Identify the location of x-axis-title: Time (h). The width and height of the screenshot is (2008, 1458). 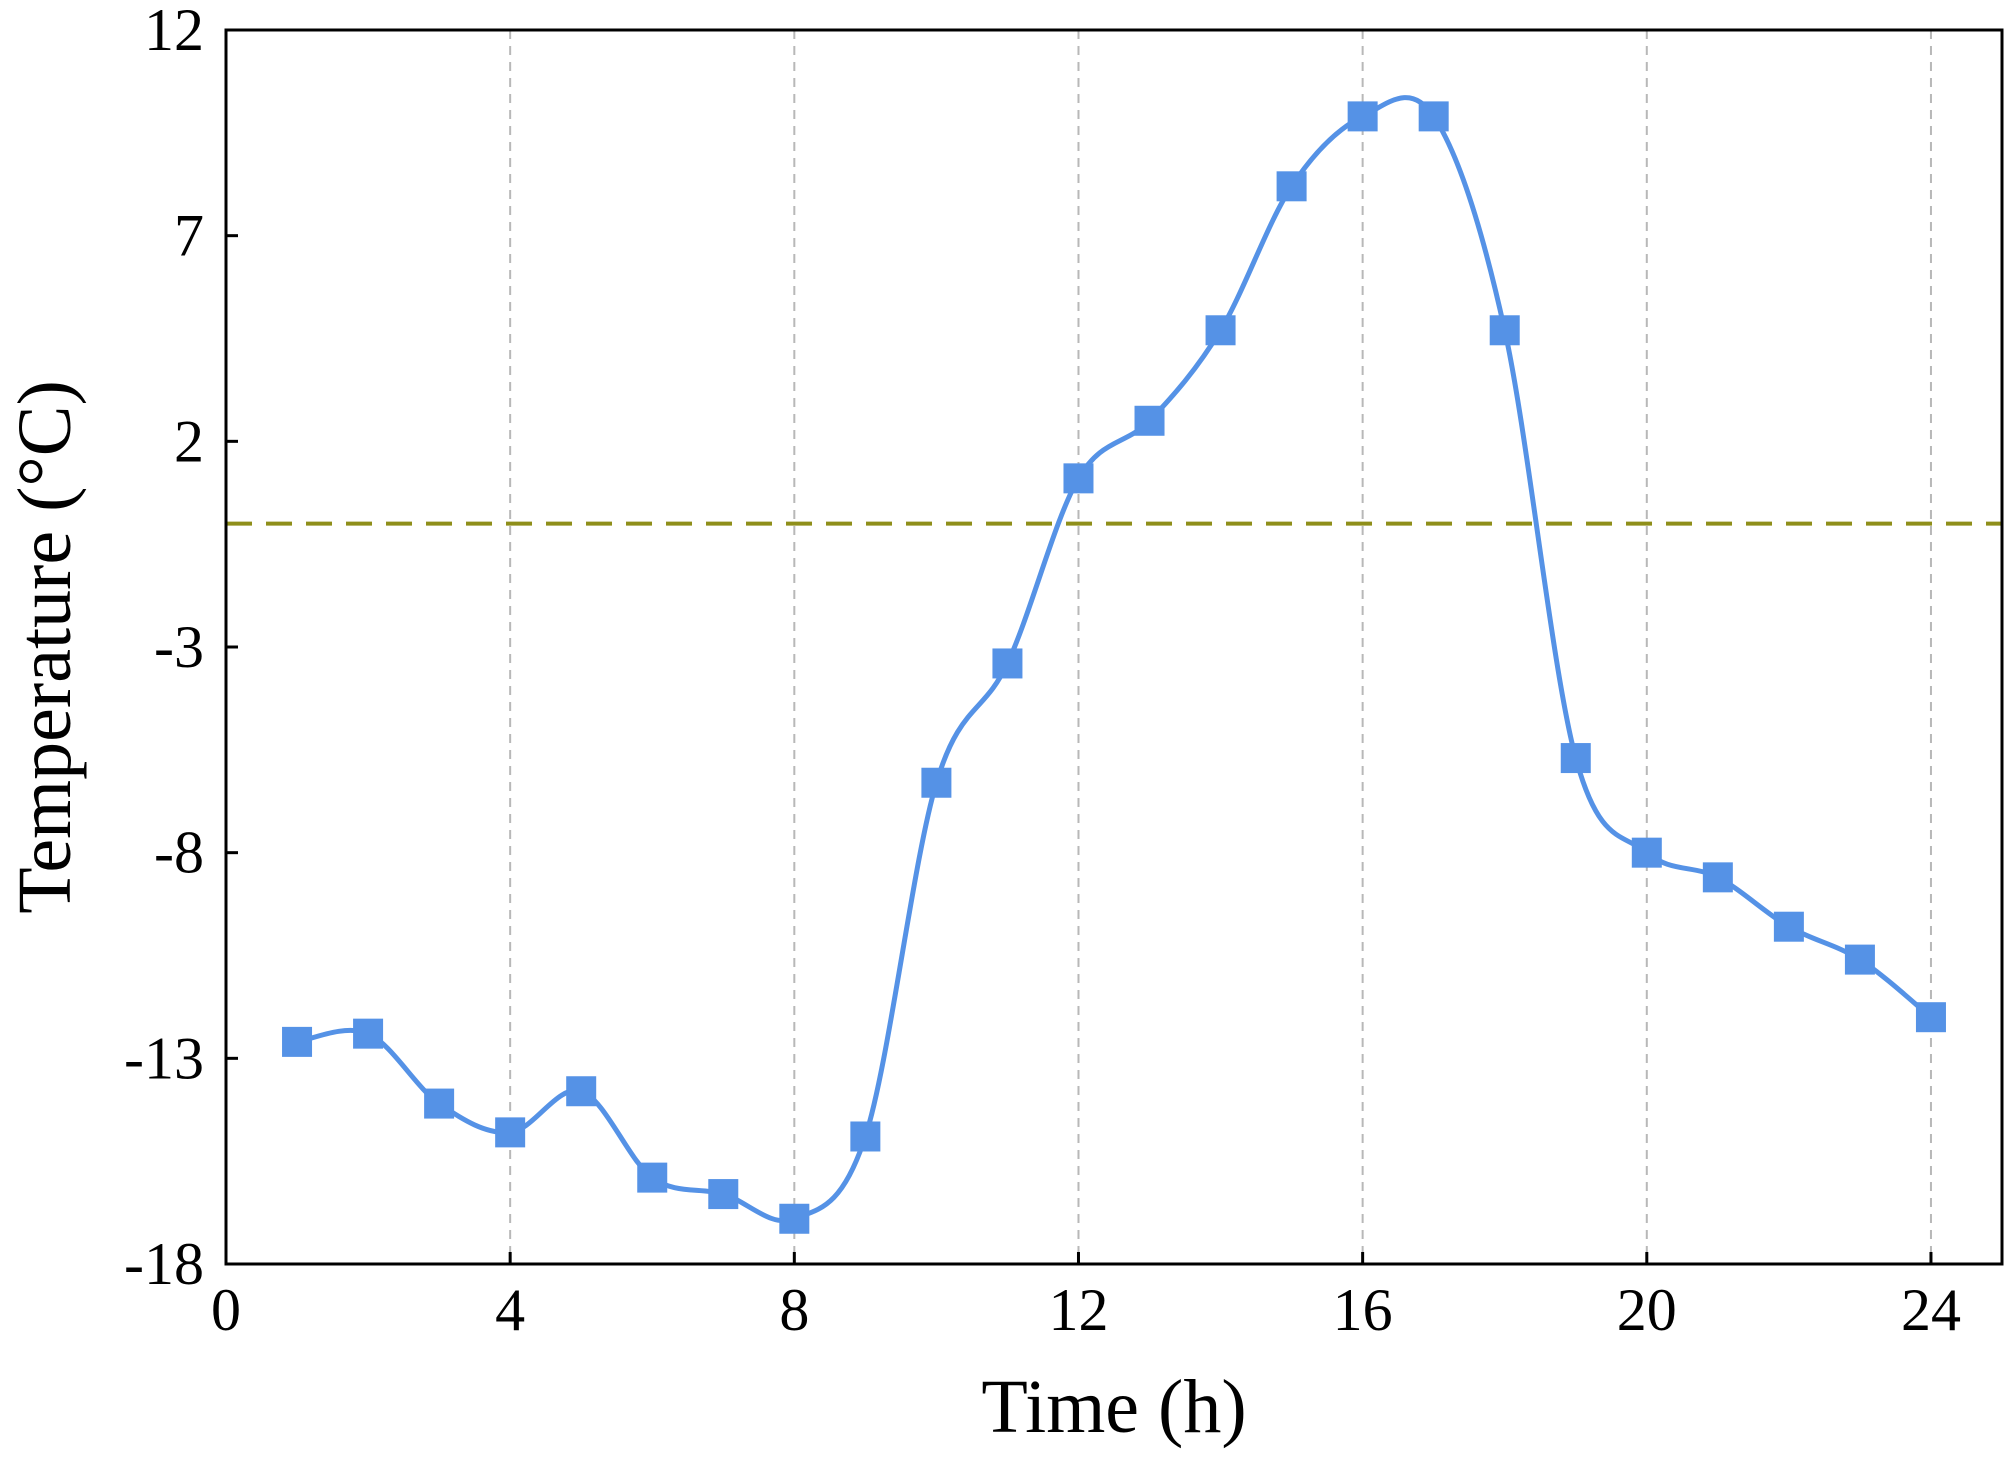
(1113, 1407).